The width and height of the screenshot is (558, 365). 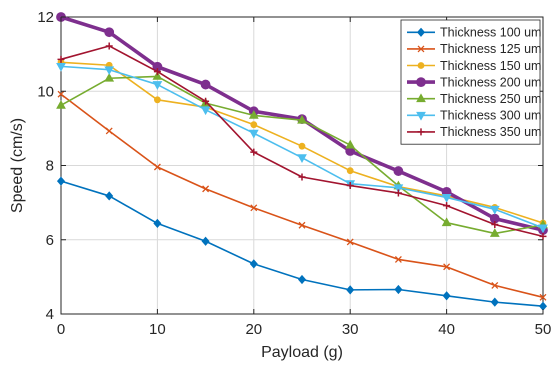 I want to click on legend-item: Thickness 350 um, so click(x=474, y=132).